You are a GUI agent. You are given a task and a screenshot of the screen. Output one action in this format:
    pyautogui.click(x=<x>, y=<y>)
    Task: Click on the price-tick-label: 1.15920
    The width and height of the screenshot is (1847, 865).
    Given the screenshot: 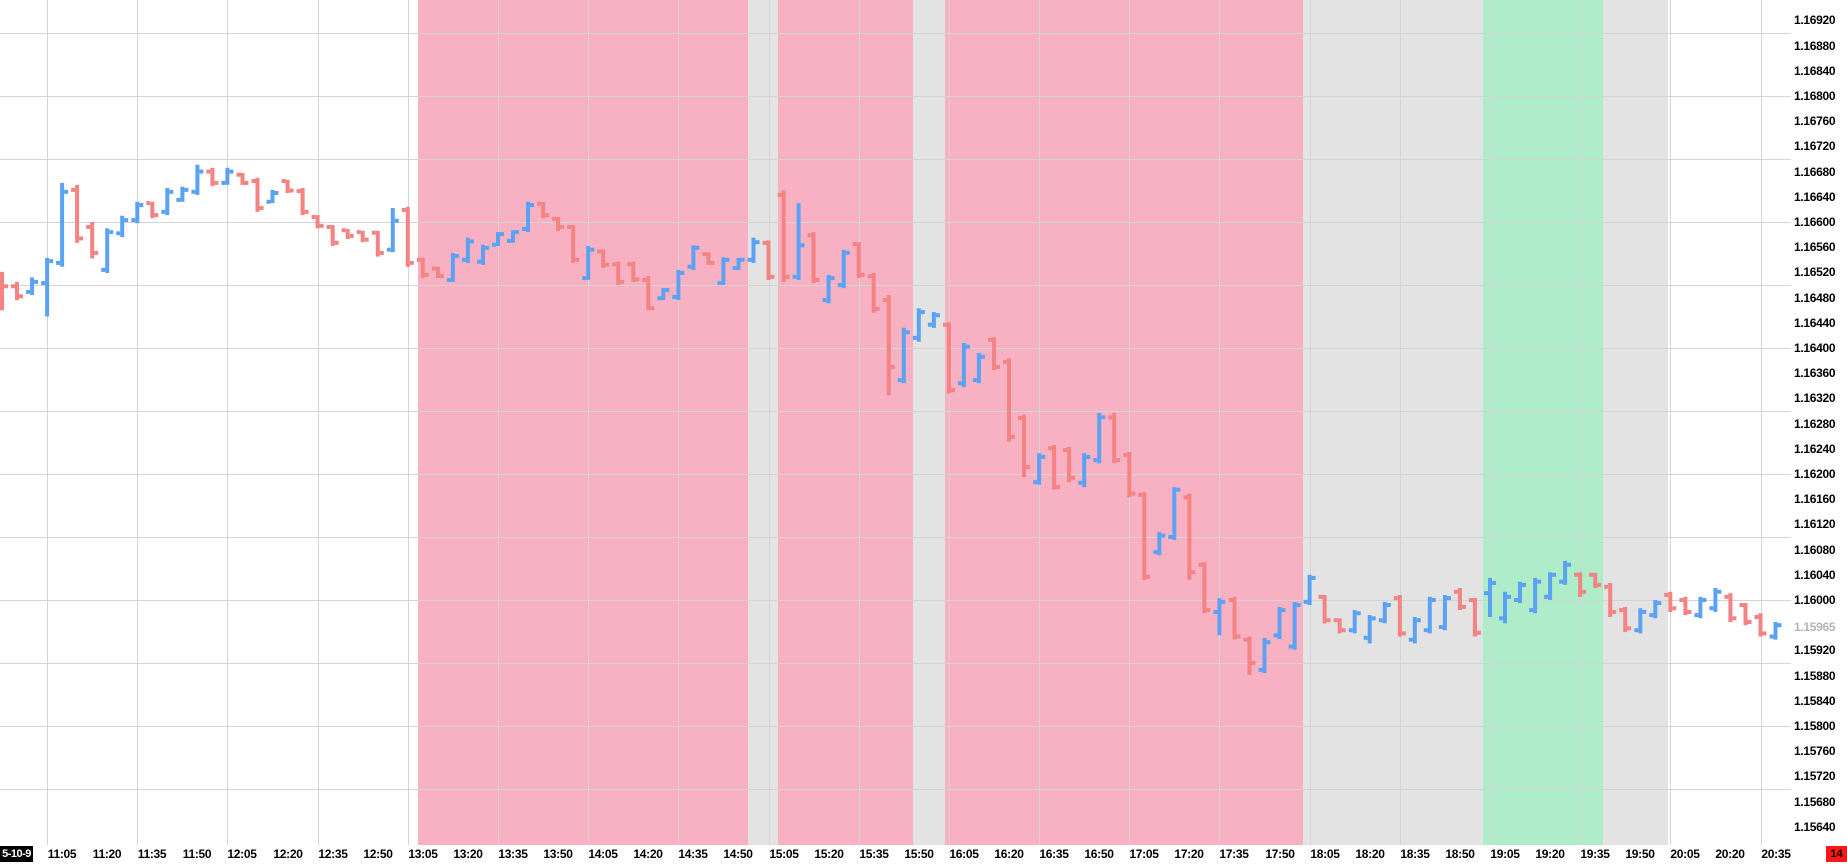 What is the action you would take?
    pyautogui.click(x=1815, y=650)
    